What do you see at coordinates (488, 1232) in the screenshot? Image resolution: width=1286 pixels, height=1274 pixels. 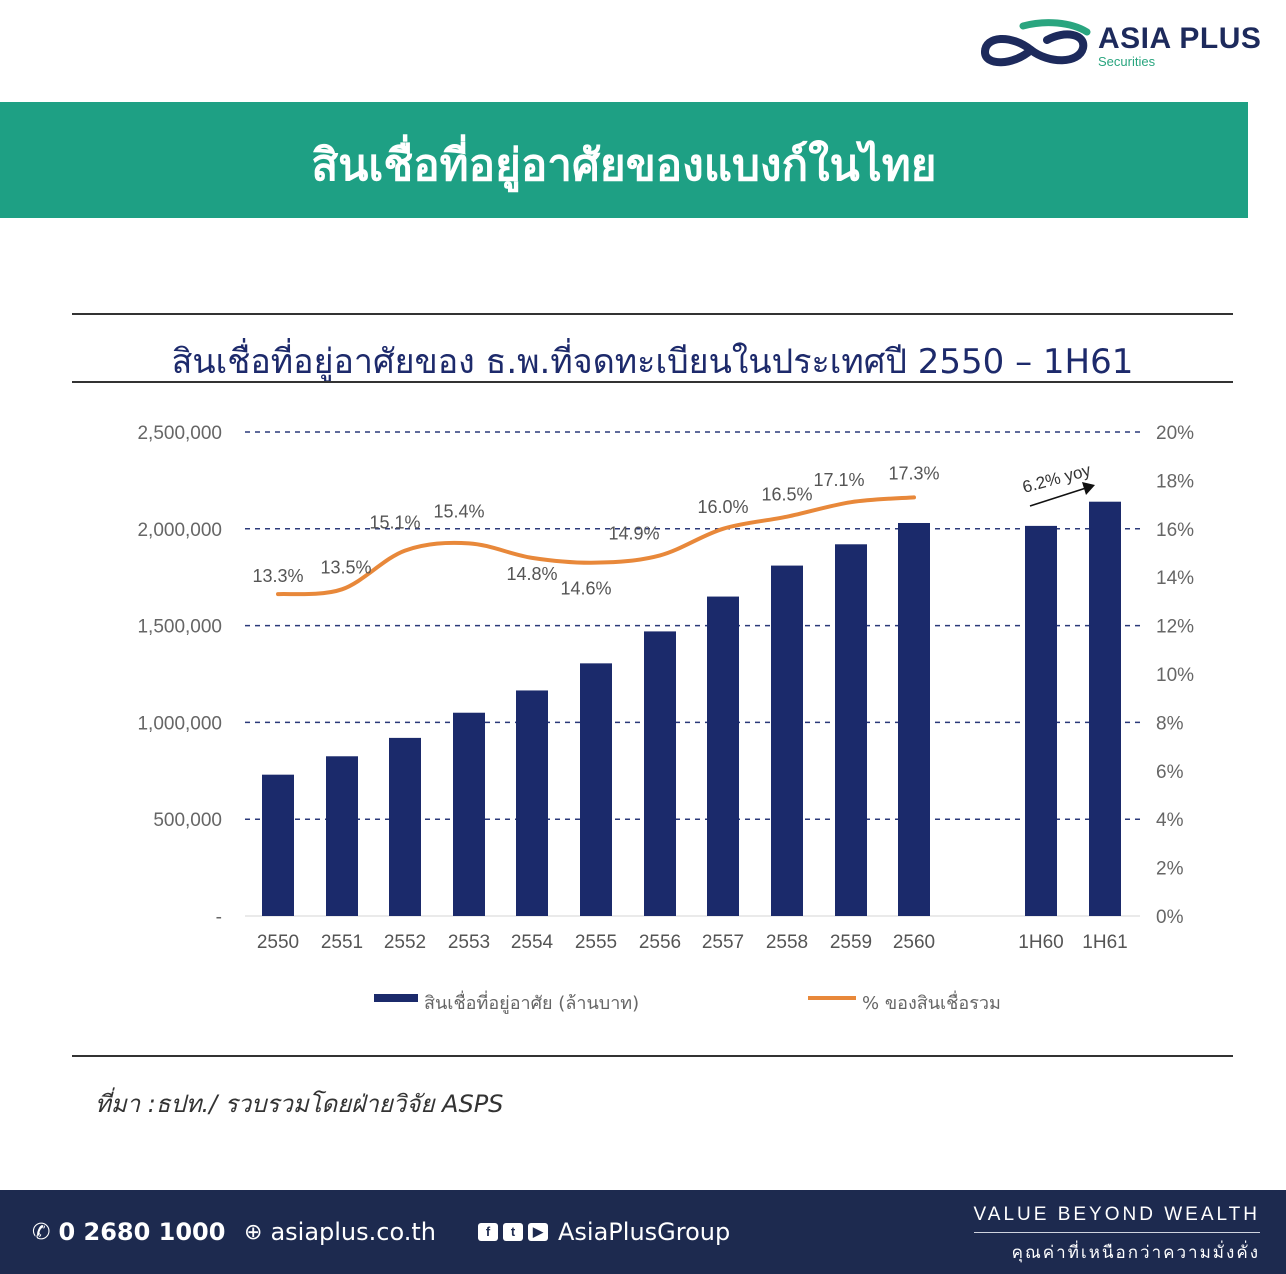 I see `facebook-icon: f` at bounding box center [488, 1232].